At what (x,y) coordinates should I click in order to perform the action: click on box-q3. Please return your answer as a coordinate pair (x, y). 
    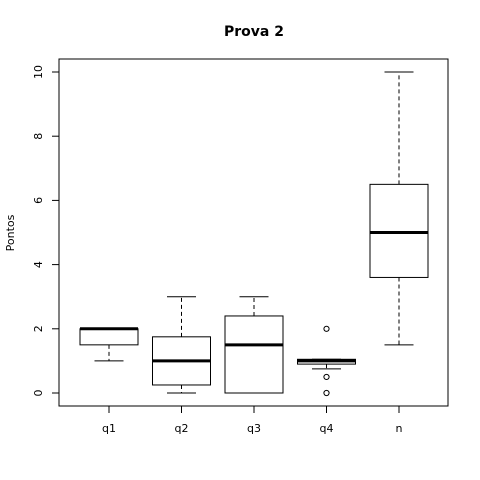
    Looking at the image, I should click on (254, 354).